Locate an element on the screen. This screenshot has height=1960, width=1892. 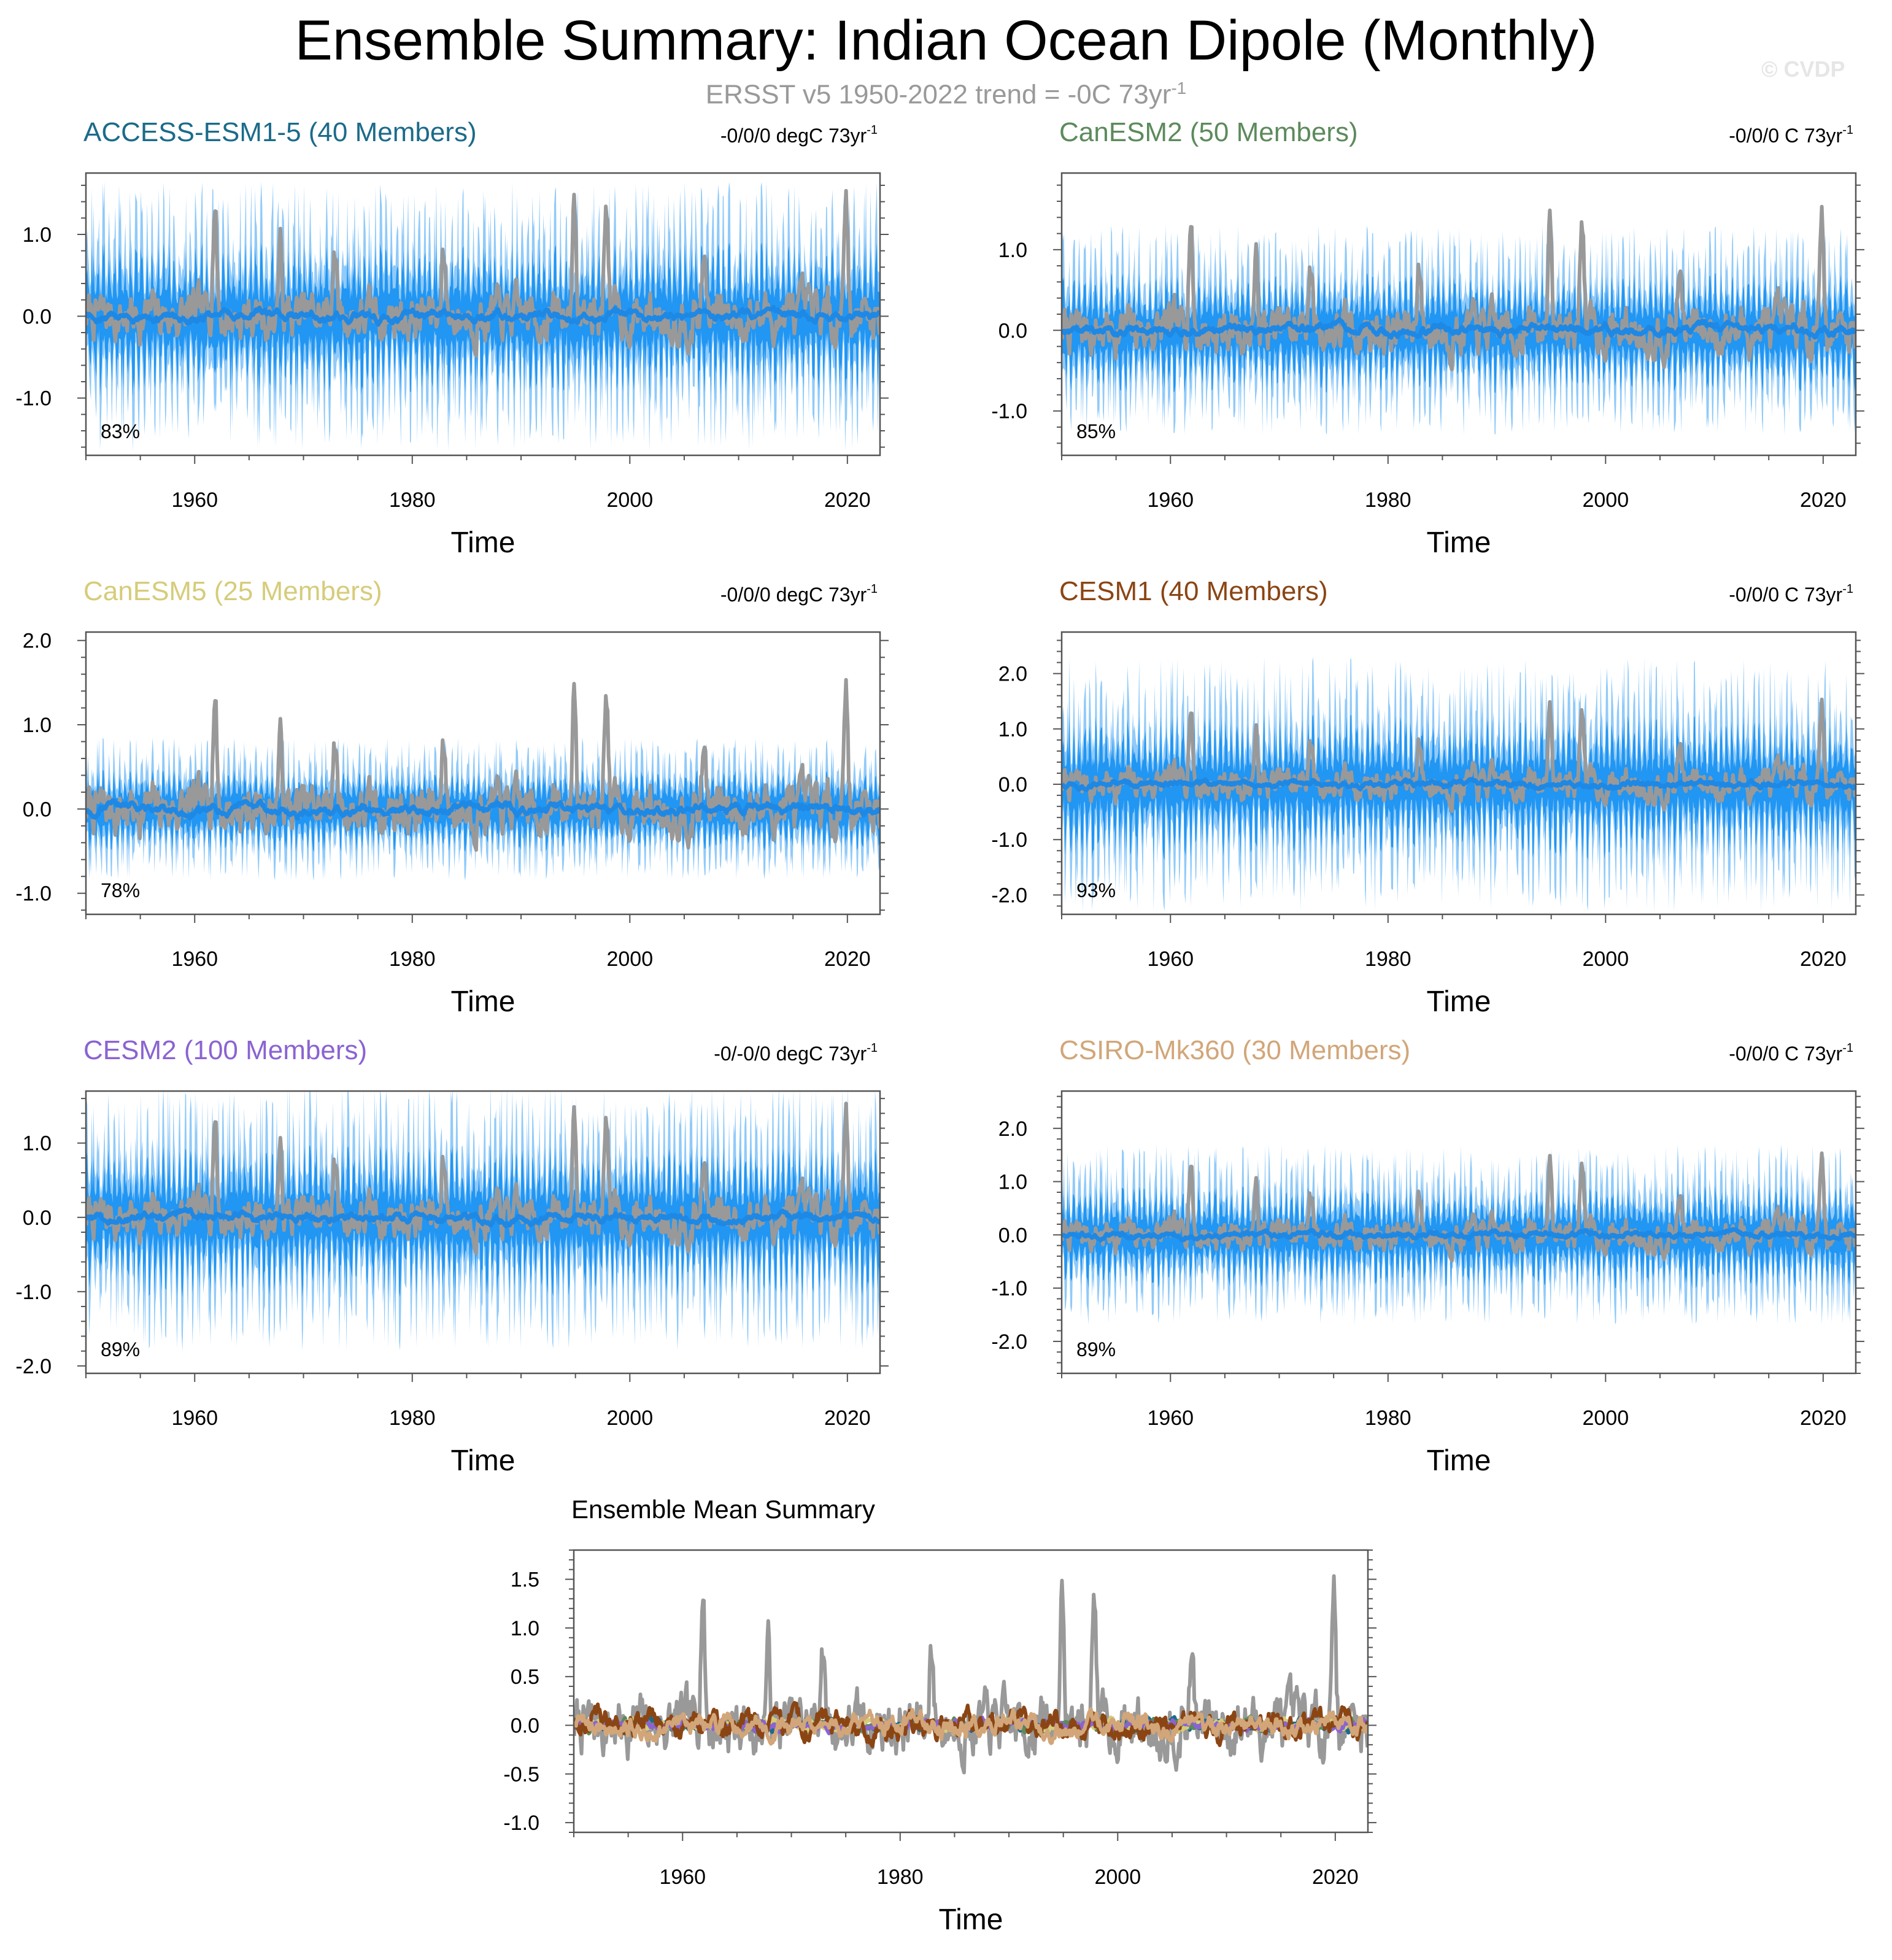
percent-annotation: 85% is located at coordinates (1096, 431).